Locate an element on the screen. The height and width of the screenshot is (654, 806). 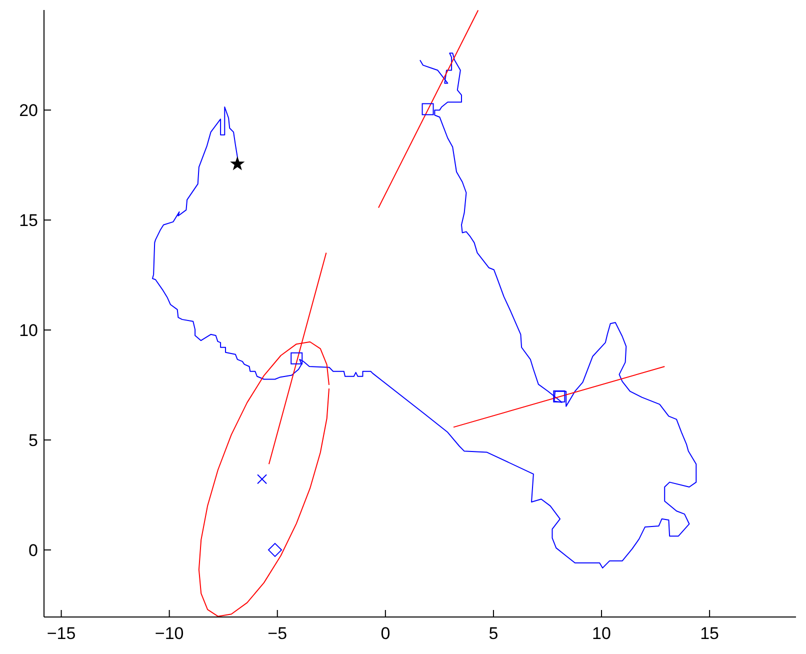
y-tick-label: 5 is located at coordinates (33, 440).